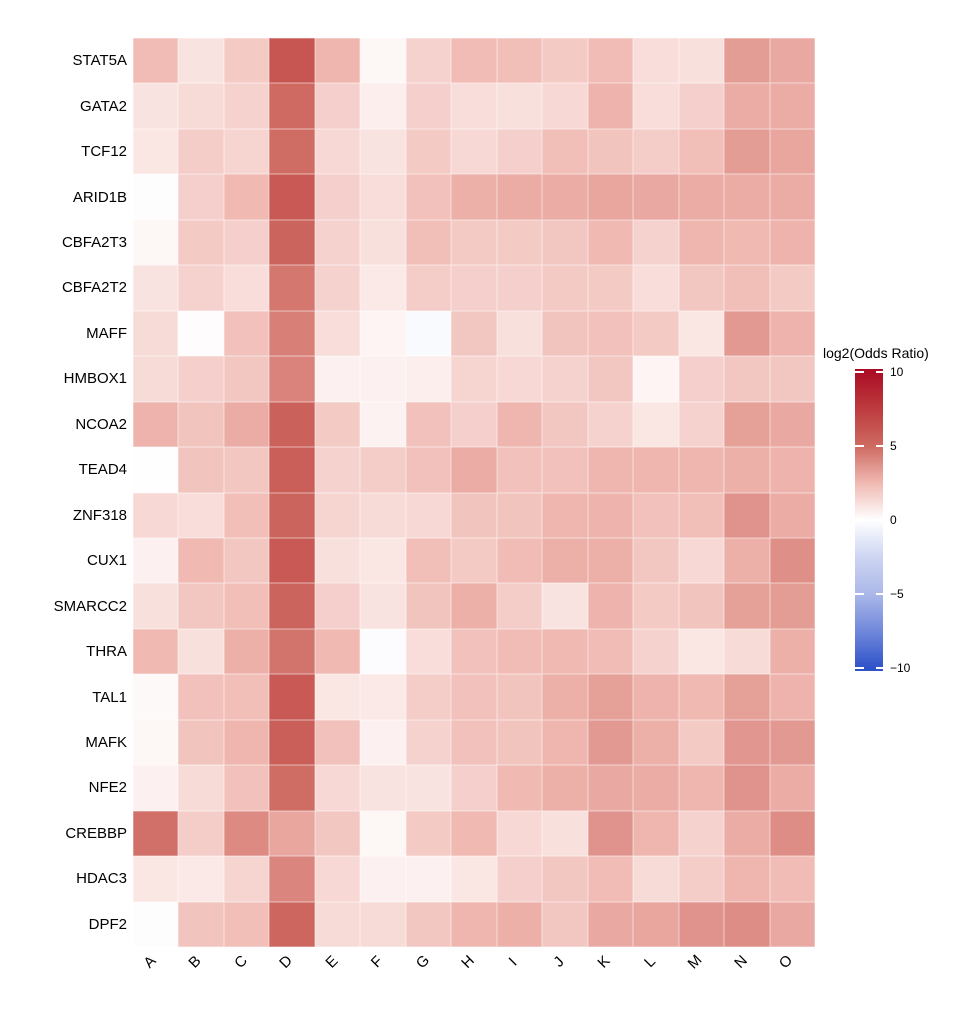 The image size is (962, 1020). What do you see at coordinates (559, 962) in the screenshot?
I see `column-label: J` at bounding box center [559, 962].